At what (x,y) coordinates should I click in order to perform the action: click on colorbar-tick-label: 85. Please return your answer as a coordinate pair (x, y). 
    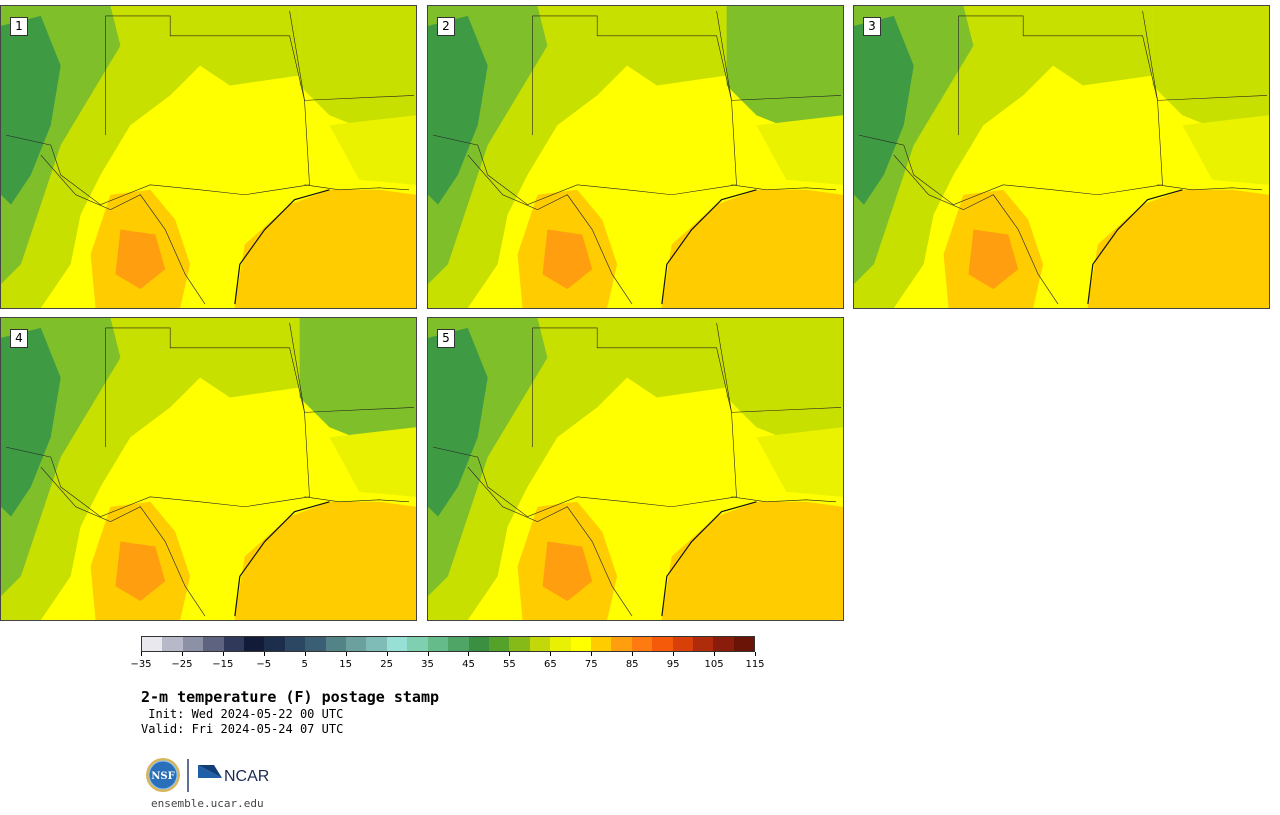
    Looking at the image, I should click on (632, 664).